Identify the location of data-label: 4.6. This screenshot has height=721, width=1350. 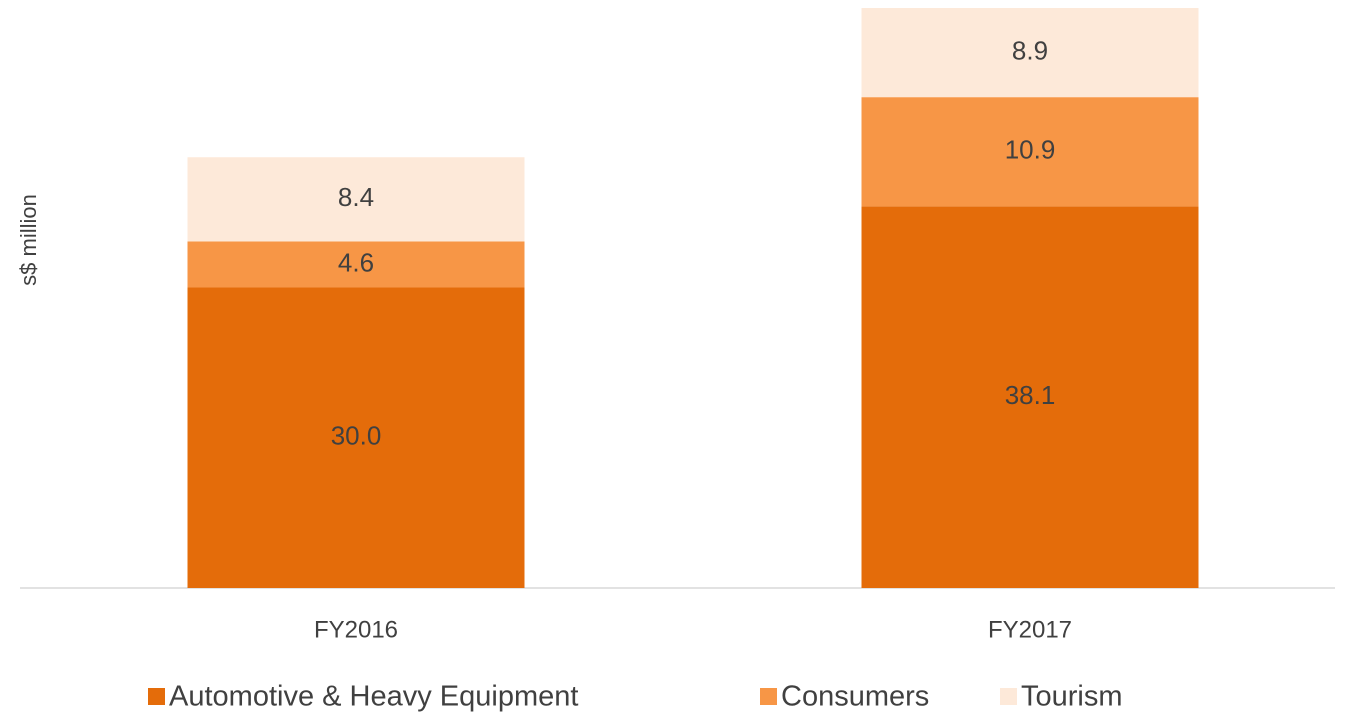
(356, 262).